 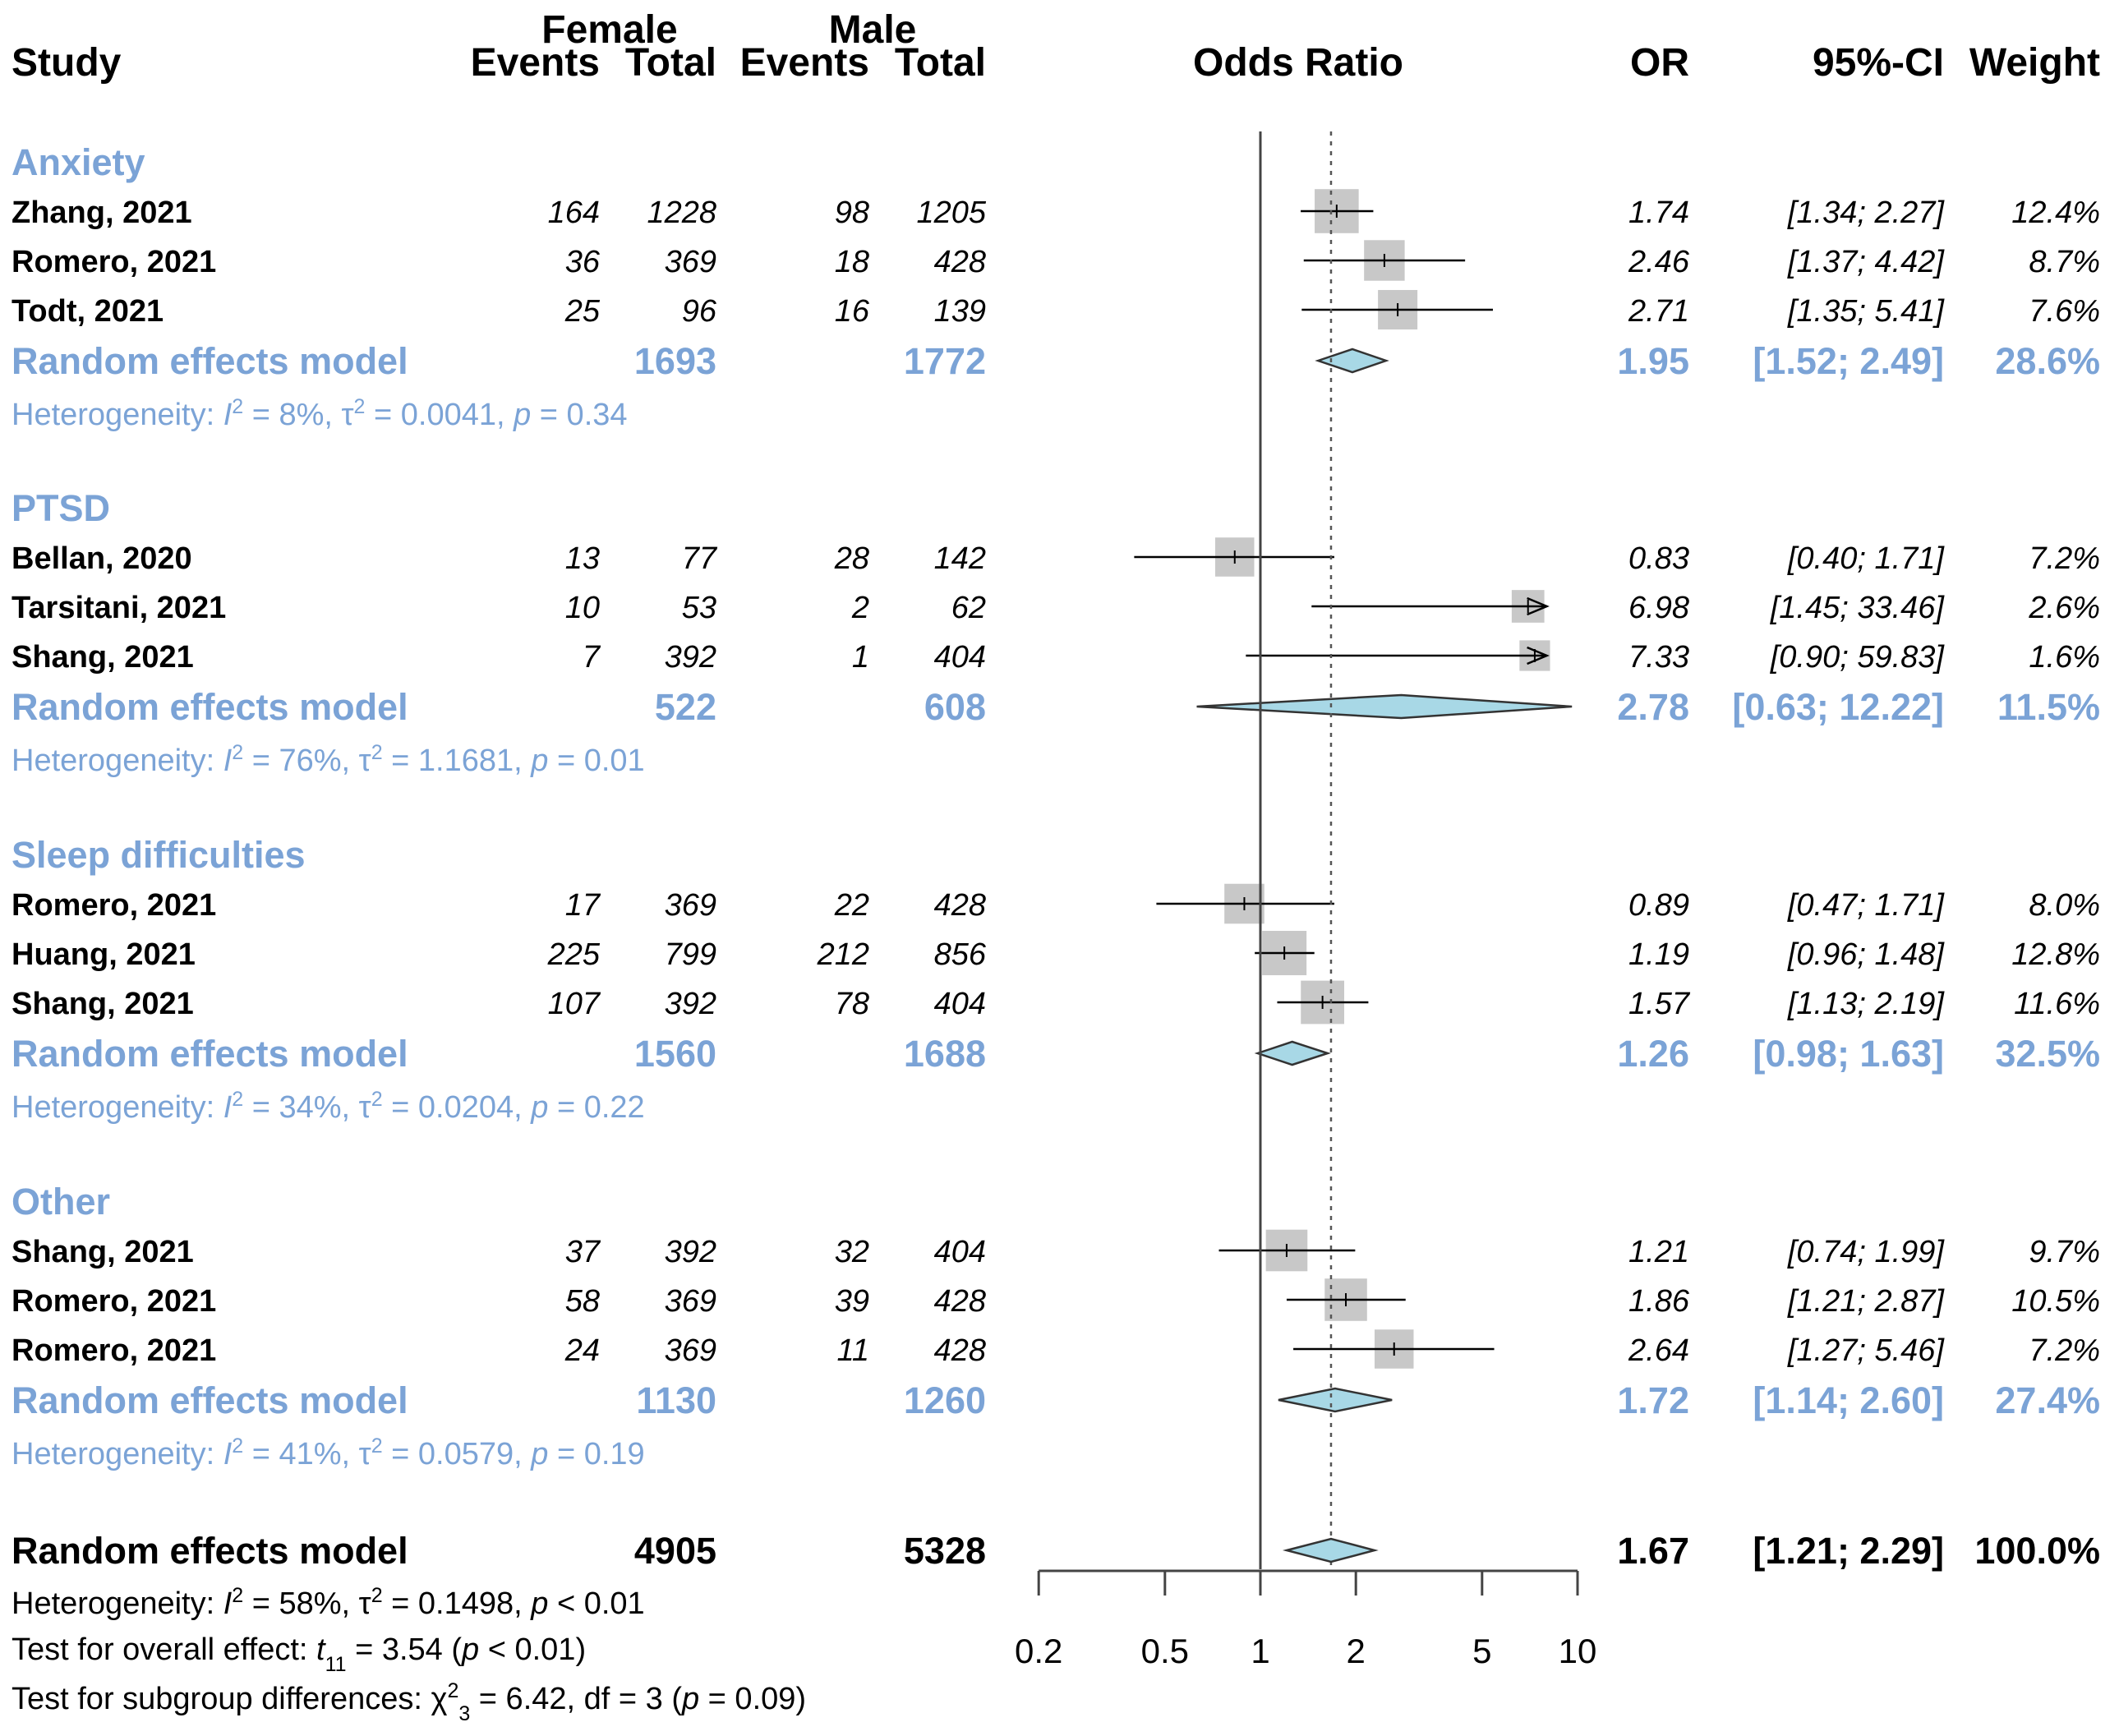 I want to click on model-or: 2.78, so click(x=1653, y=707).